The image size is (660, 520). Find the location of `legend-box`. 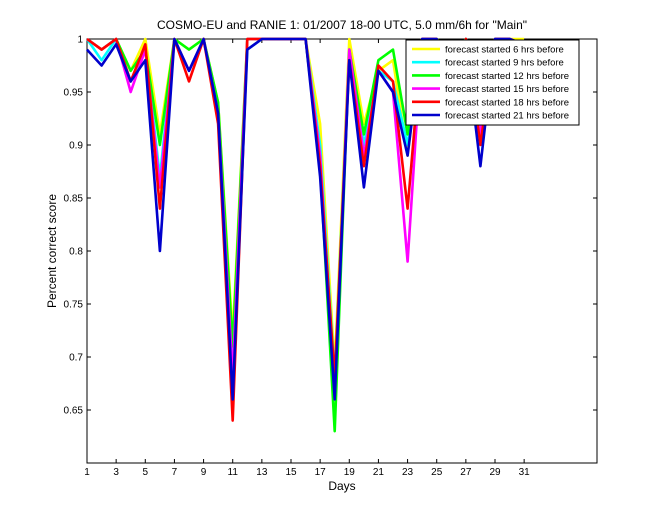

legend-box is located at coordinates (492, 82).